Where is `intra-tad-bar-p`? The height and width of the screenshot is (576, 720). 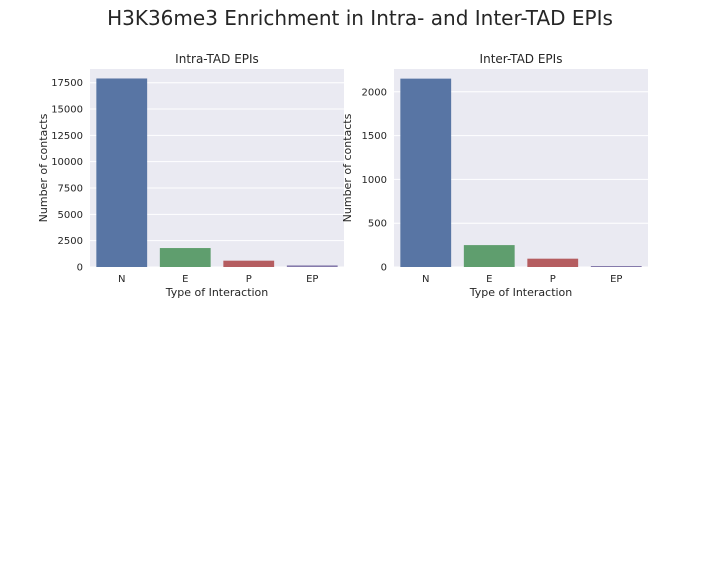
intra-tad-bar-p is located at coordinates (249, 263).